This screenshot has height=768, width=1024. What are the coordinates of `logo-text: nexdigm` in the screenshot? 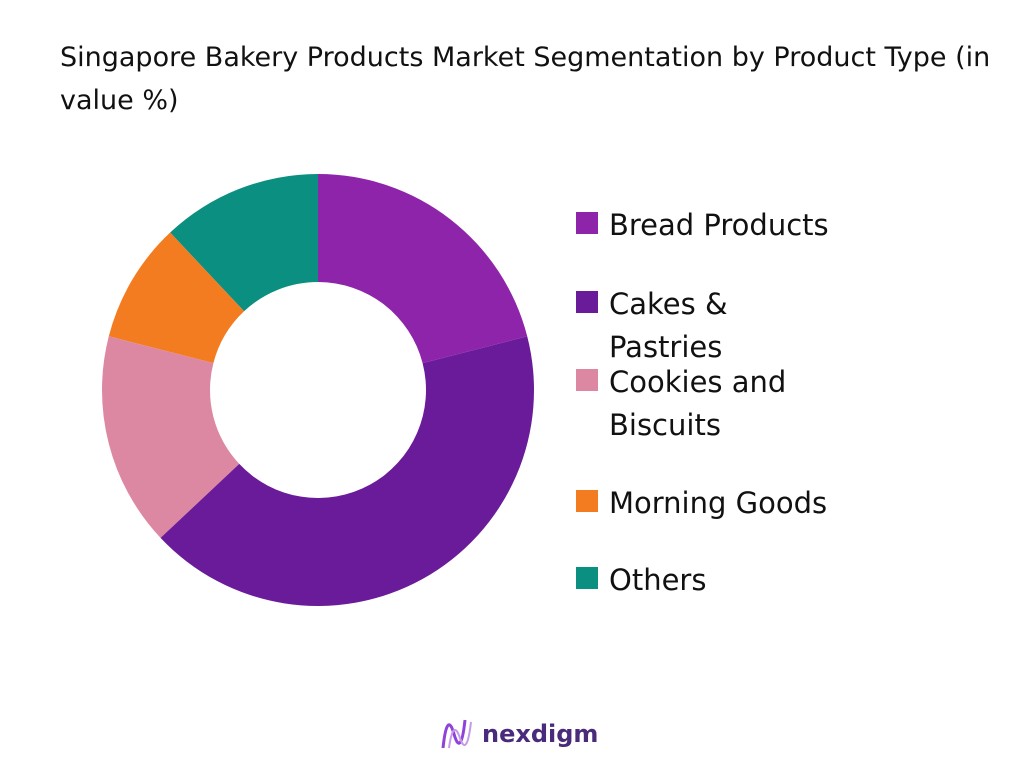 It's located at (540, 734).